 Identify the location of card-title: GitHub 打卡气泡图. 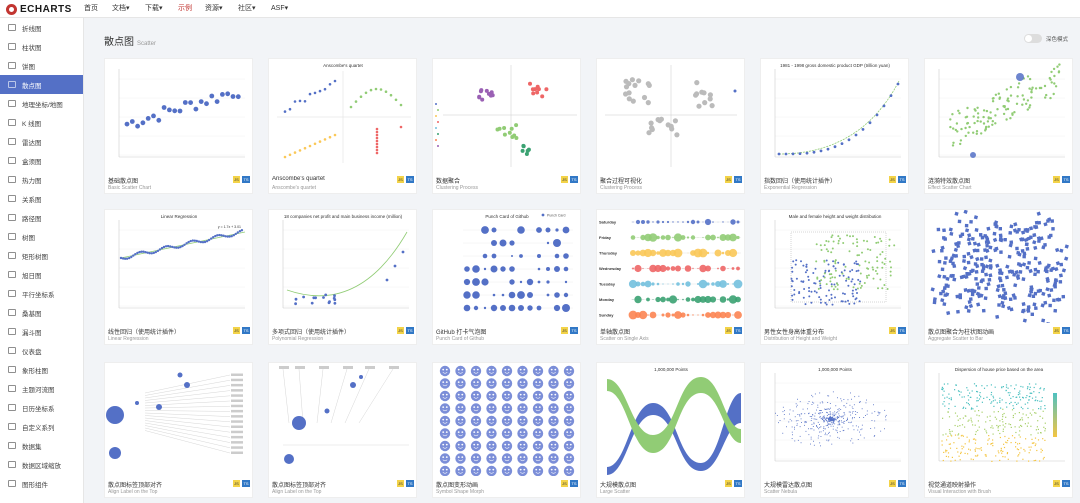
(461, 333).